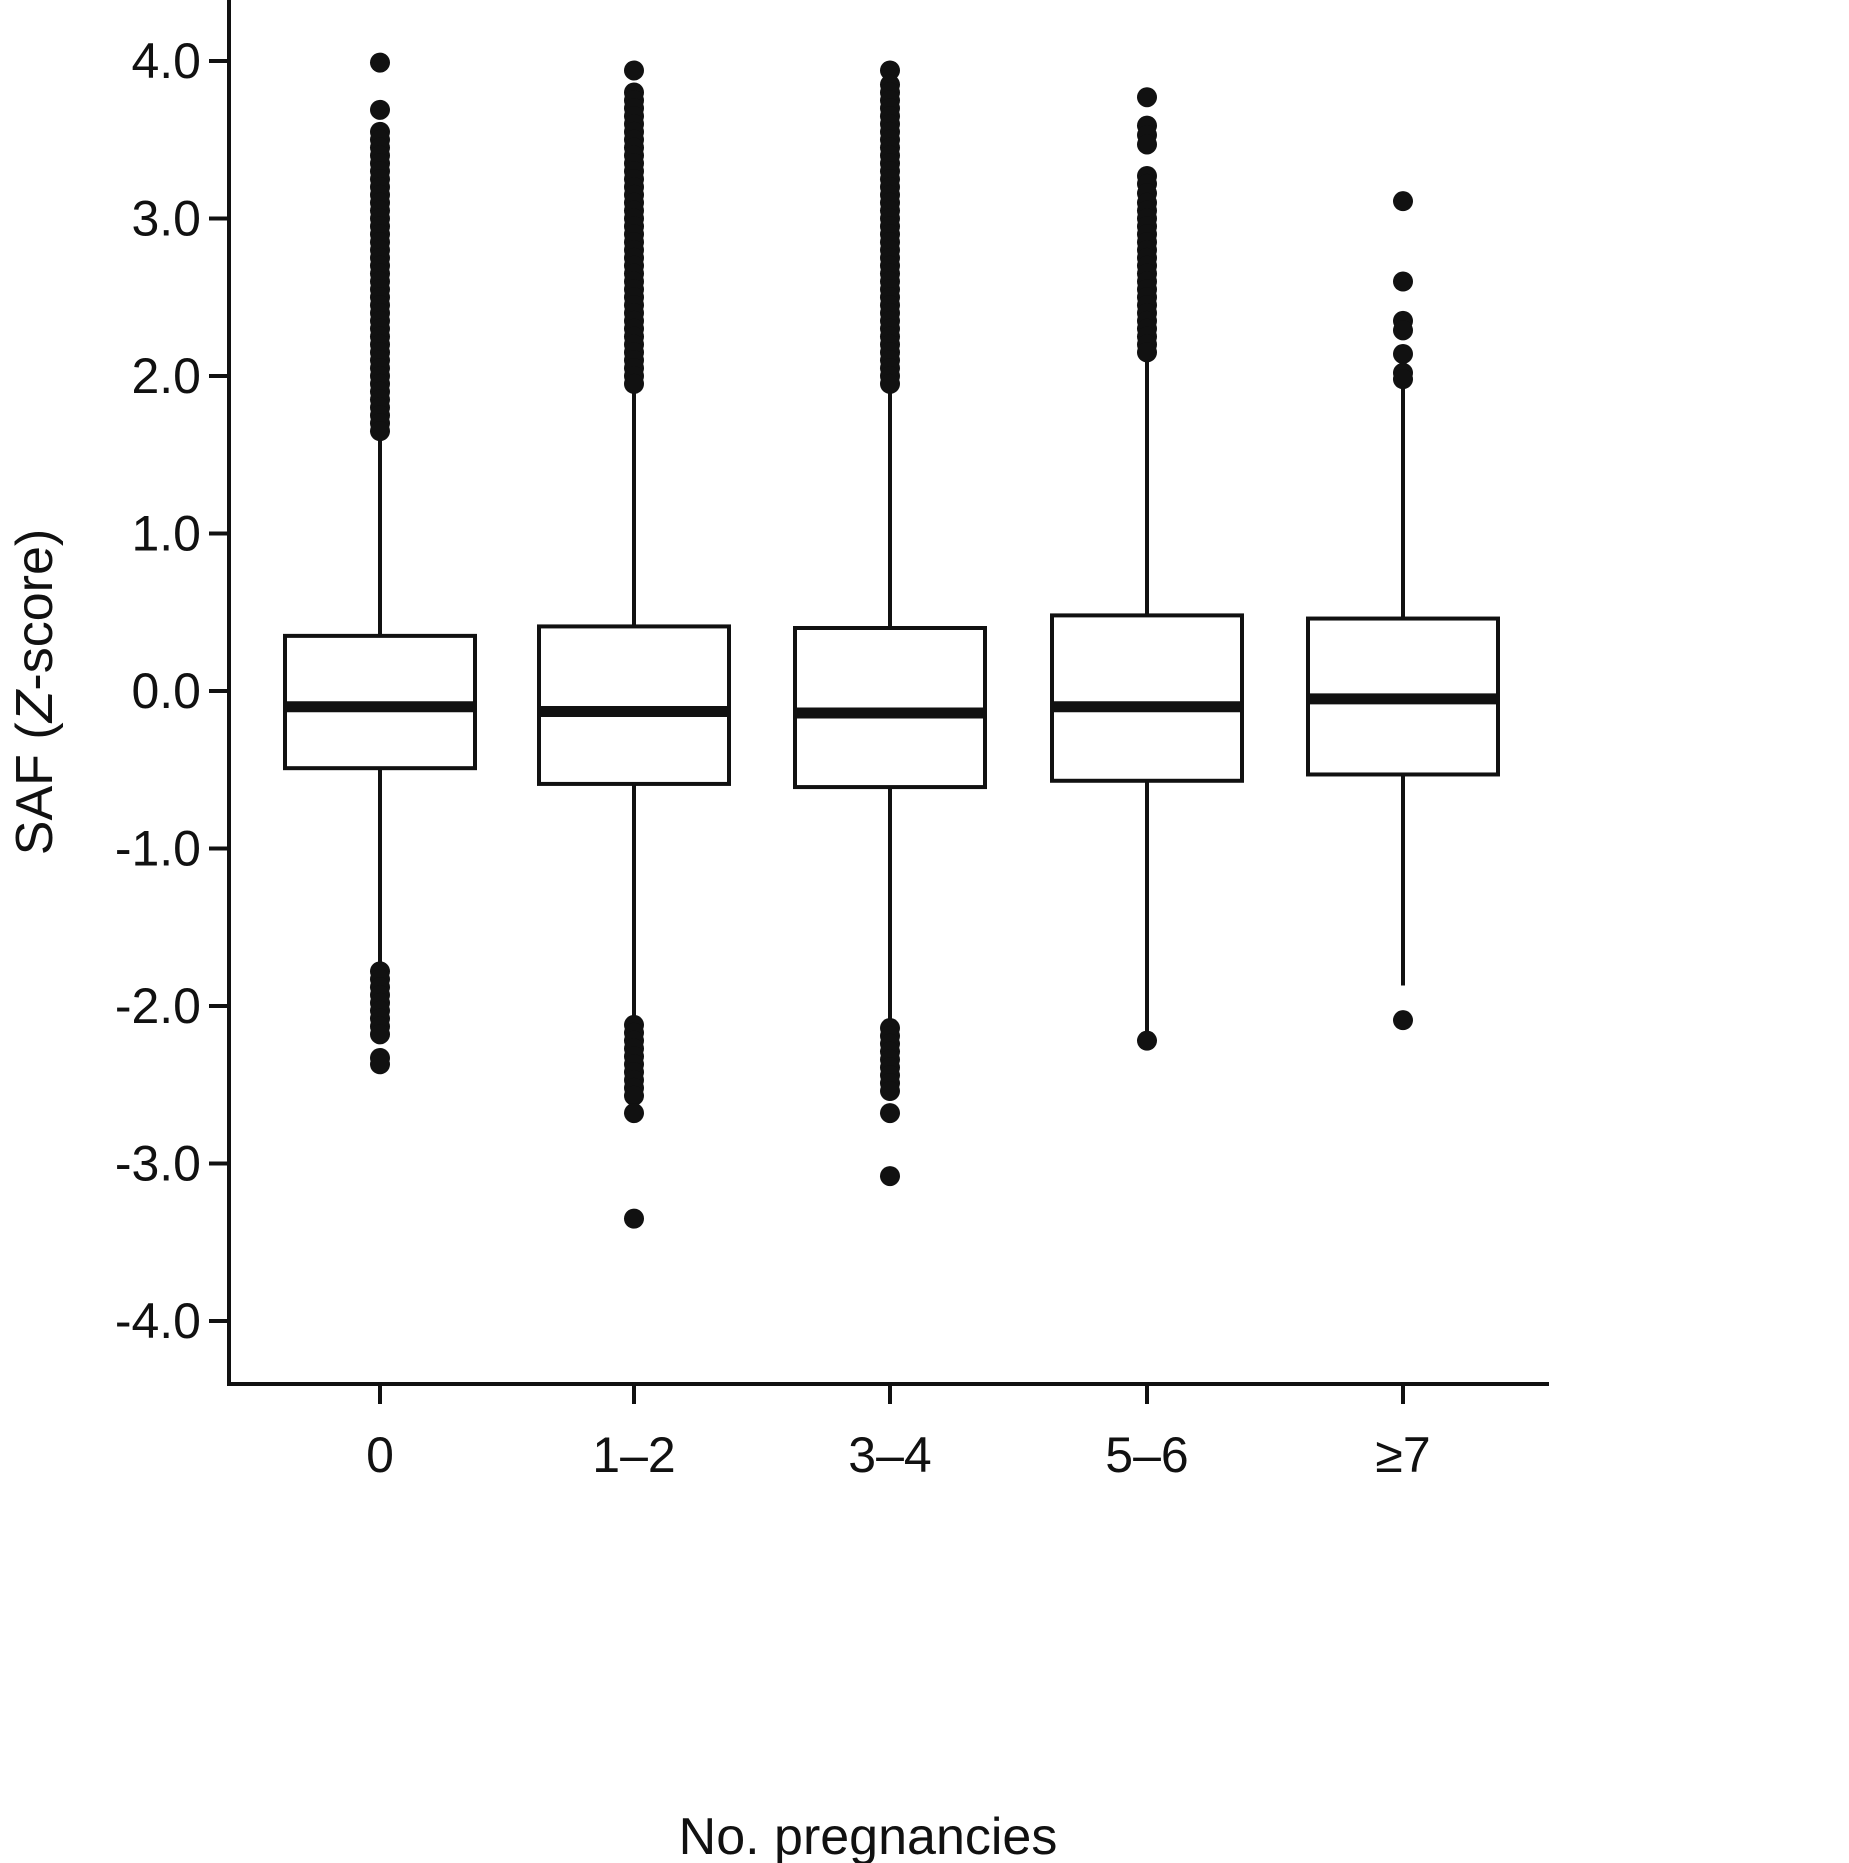  Describe the element at coordinates (158, 1164) in the screenshot. I see `y-tick-label: -3.0` at that location.